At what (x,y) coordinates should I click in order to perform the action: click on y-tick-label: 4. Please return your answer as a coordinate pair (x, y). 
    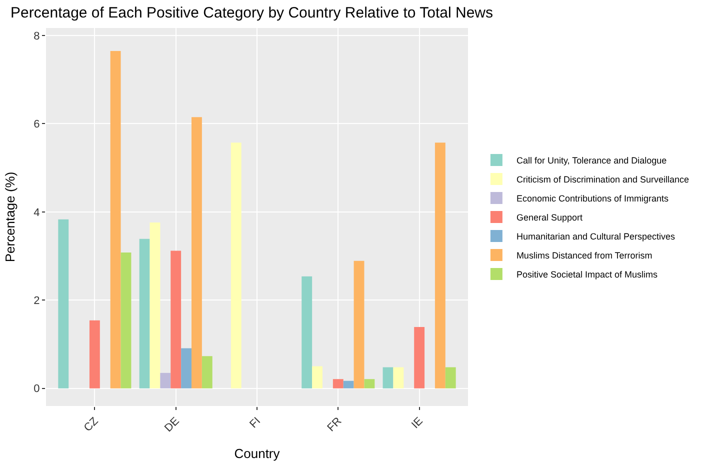
    Looking at the image, I should click on (37, 212).